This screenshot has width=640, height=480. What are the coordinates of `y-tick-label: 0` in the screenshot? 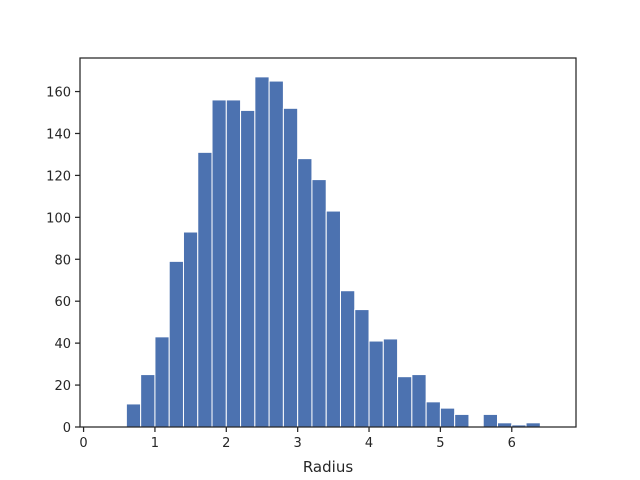 It's located at (67, 428).